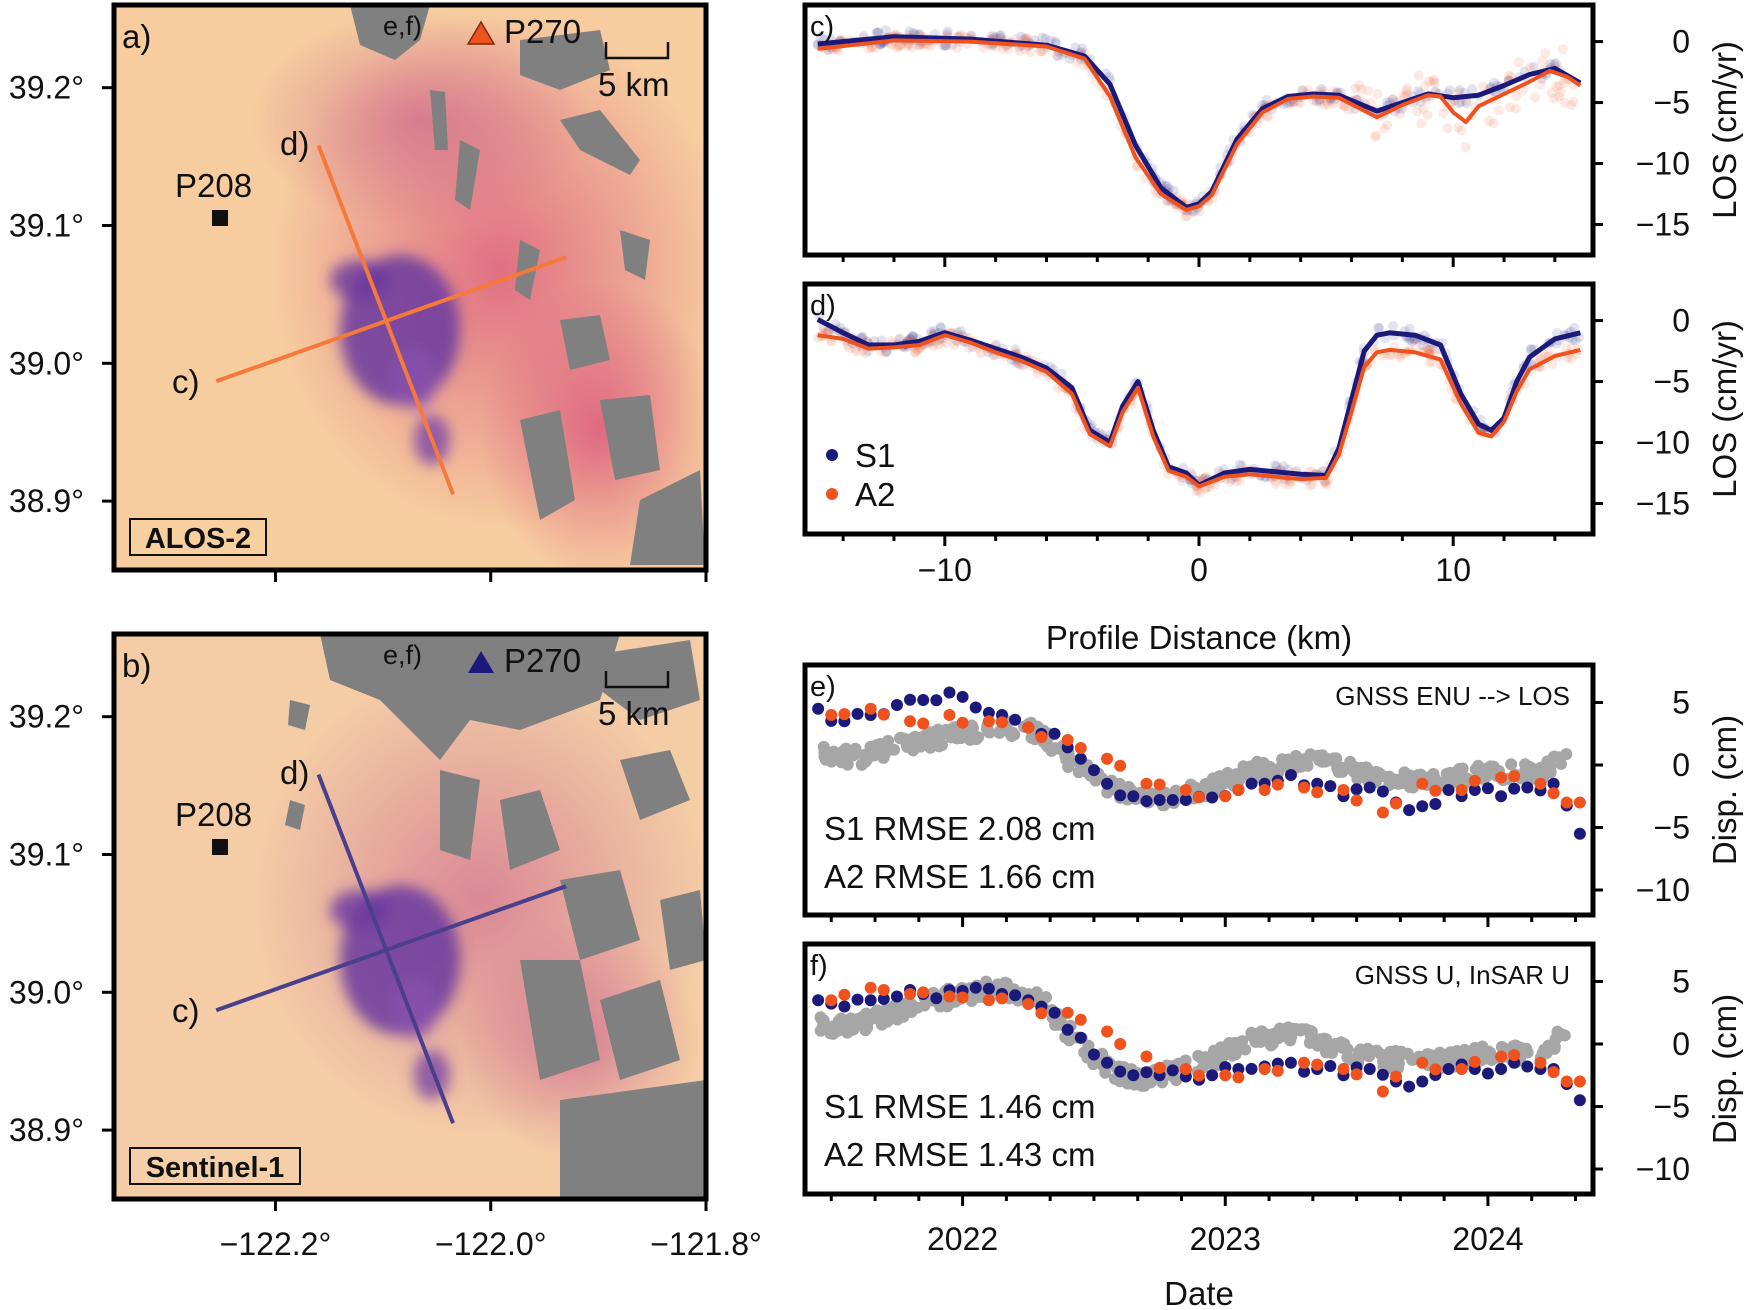  Describe the element at coordinates (186, 1010) in the screenshot. I see `profile-c-label-b: c)` at that location.